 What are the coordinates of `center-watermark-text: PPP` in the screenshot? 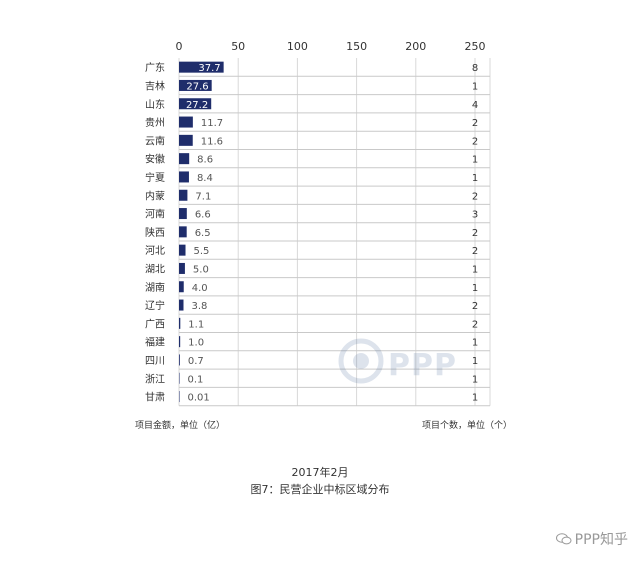 It's located at (422, 365).